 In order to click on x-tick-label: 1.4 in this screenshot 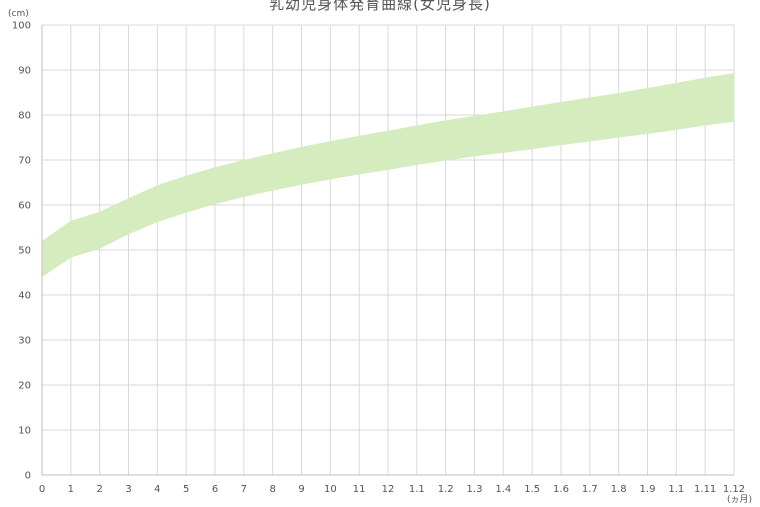, I will do `click(503, 489)`.